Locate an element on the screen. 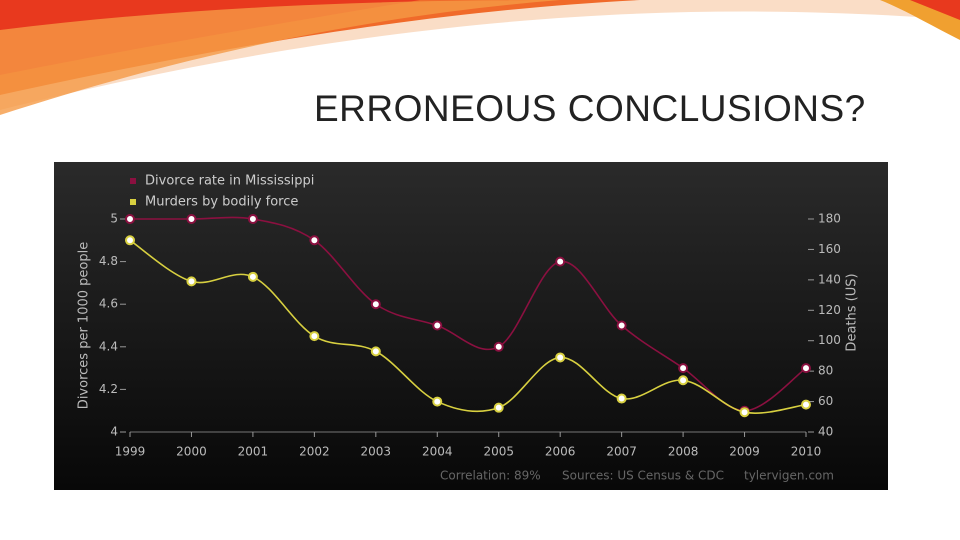 This screenshot has width=960, height=540. x-tick-label: 1999 is located at coordinates (130, 452).